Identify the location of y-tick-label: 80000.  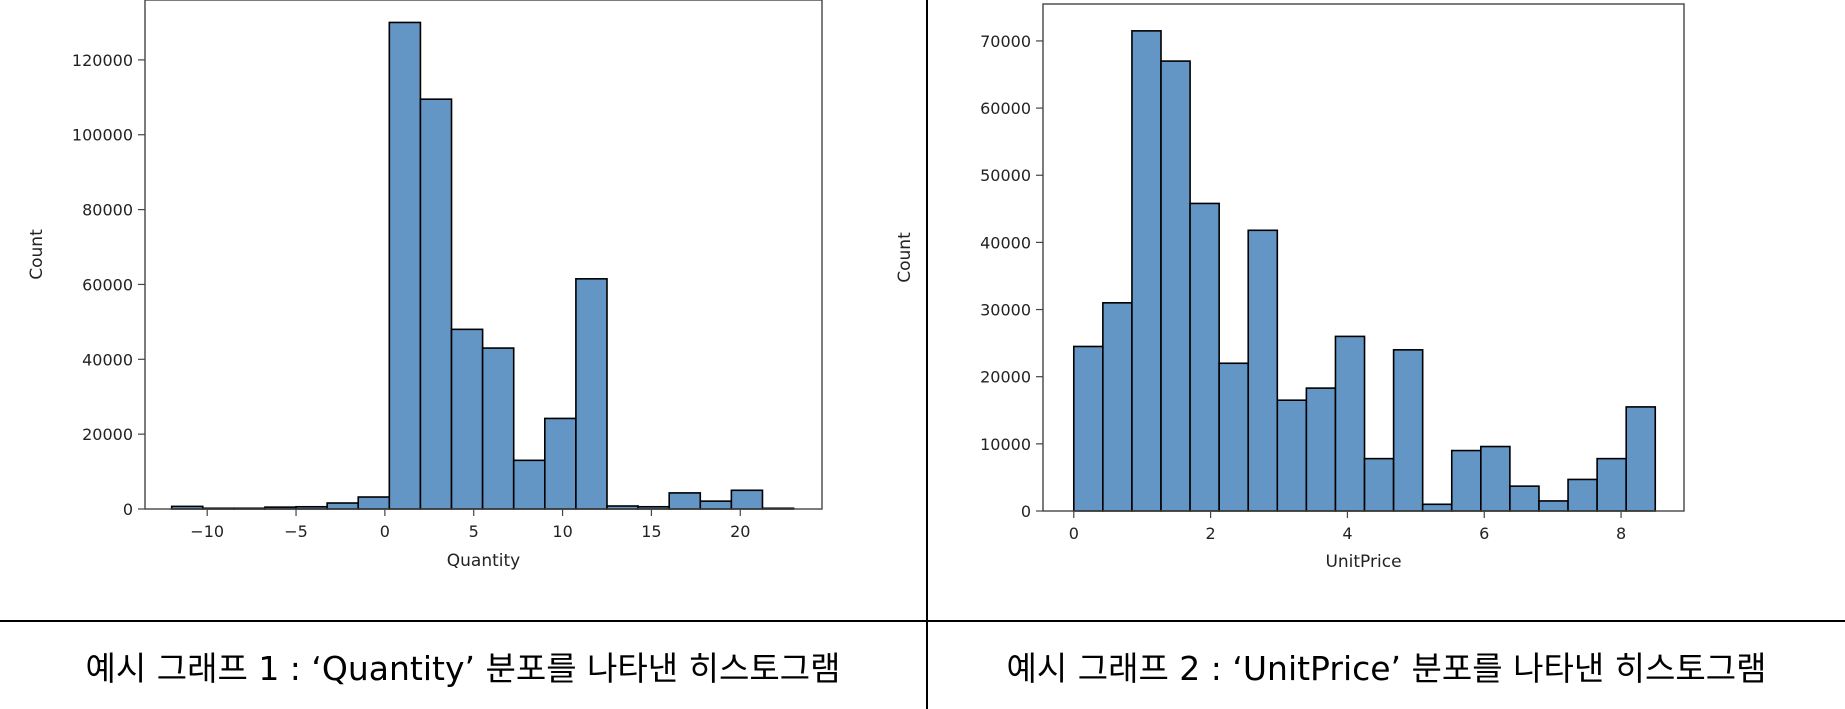
(107, 210).